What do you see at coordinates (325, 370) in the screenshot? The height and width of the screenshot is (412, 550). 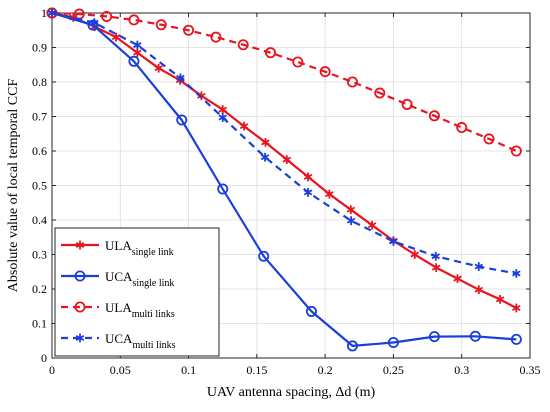 I see `x-tick-label: 0.2` at bounding box center [325, 370].